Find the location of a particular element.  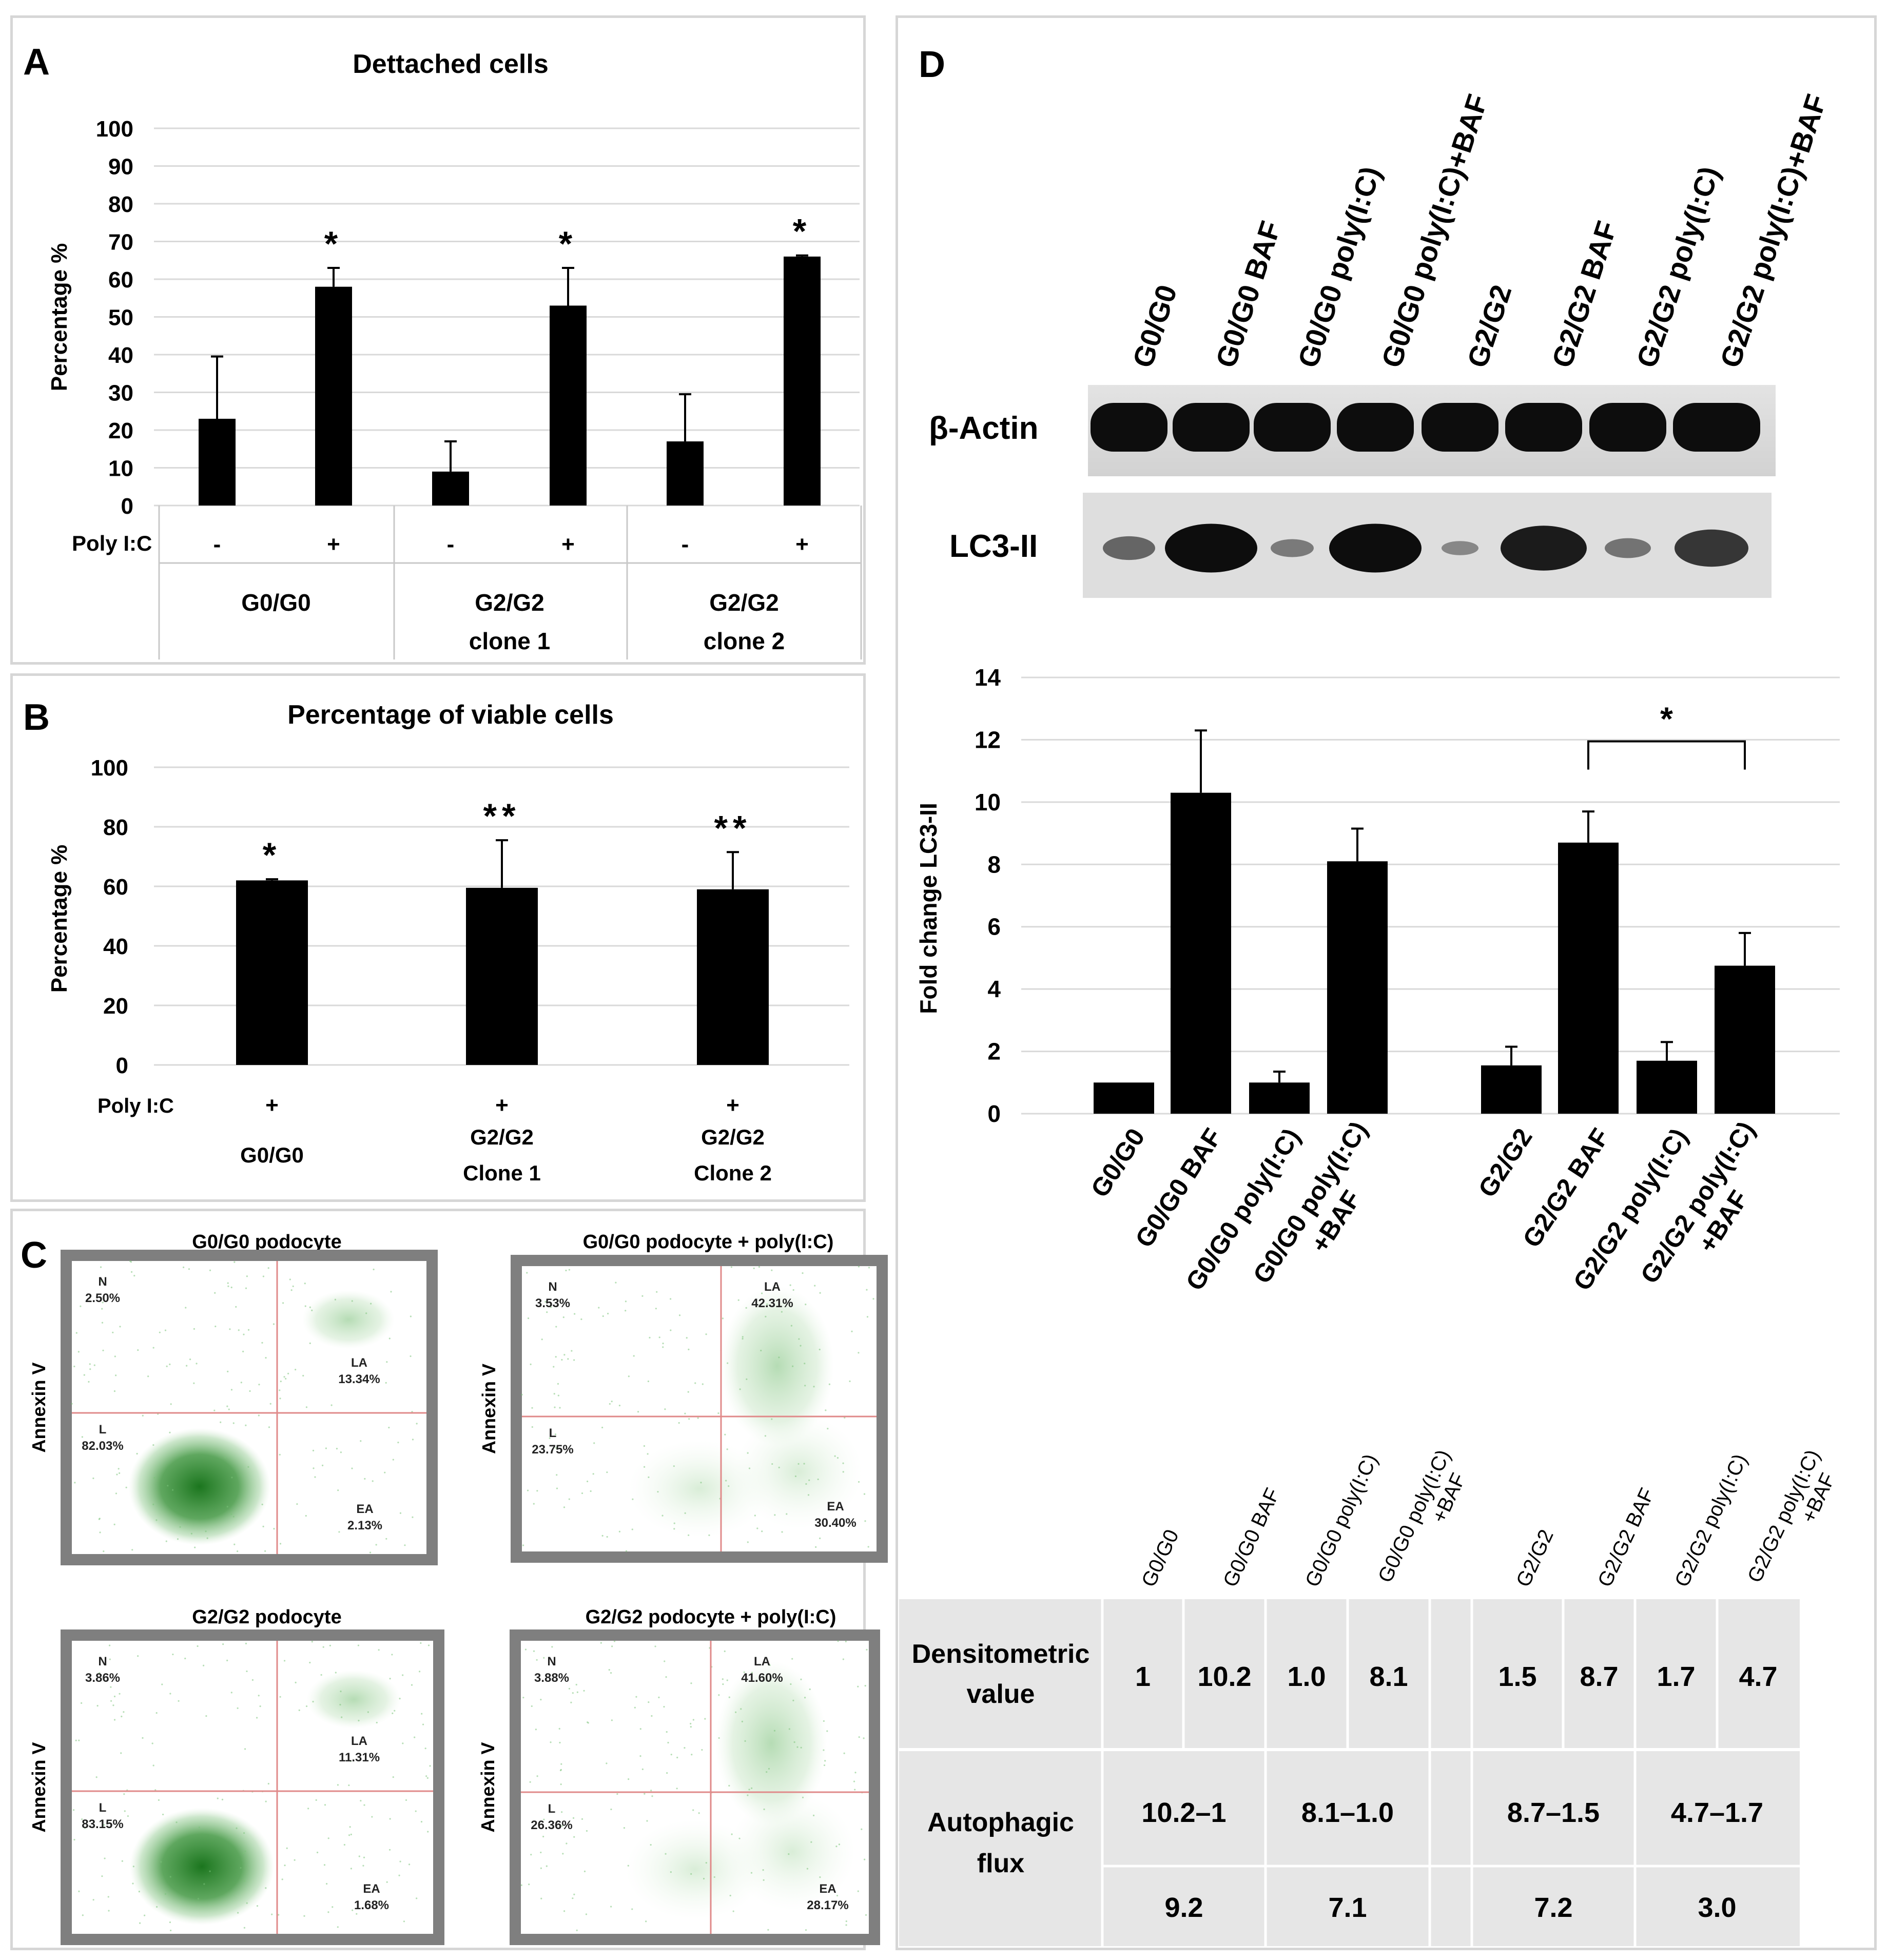

y-tick-label: 0 is located at coordinates (994, 1113).